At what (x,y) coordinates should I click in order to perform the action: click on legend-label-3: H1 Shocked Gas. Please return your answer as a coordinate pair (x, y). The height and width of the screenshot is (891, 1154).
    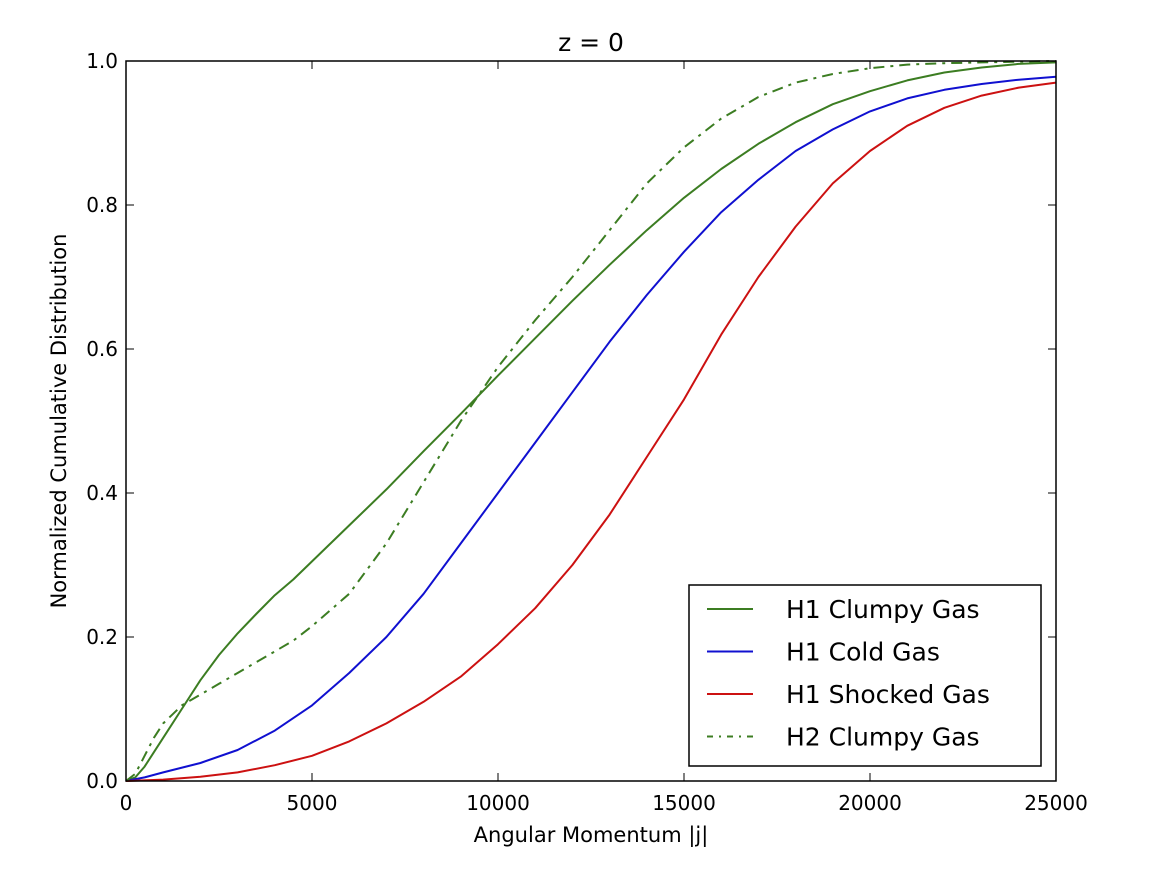
    Looking at the image, I should click on (888, 694).